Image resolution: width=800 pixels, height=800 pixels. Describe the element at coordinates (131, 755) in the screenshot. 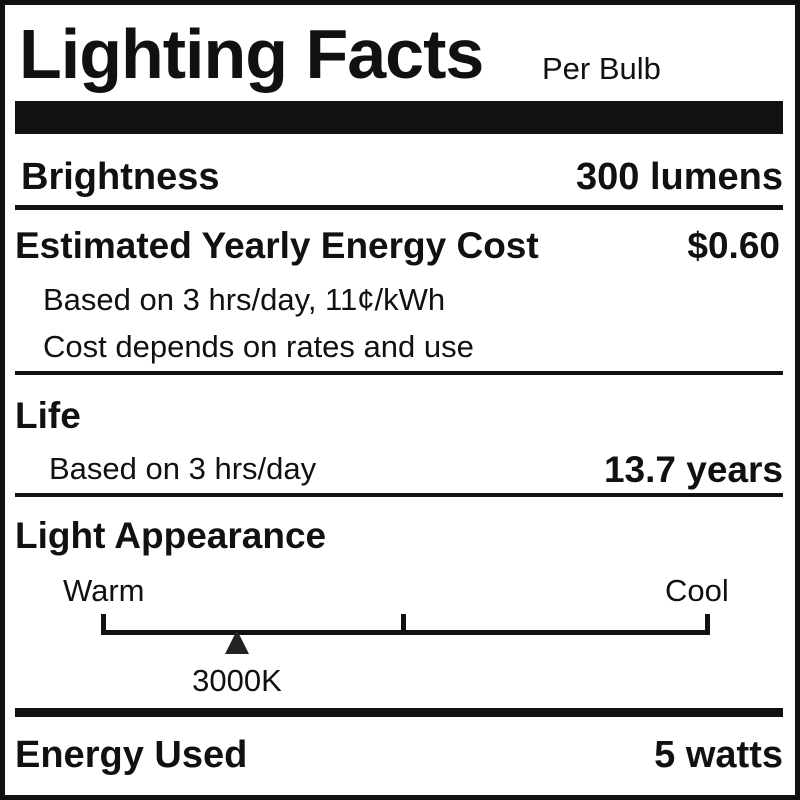

I see `energy-label: Energy Used` at that location.